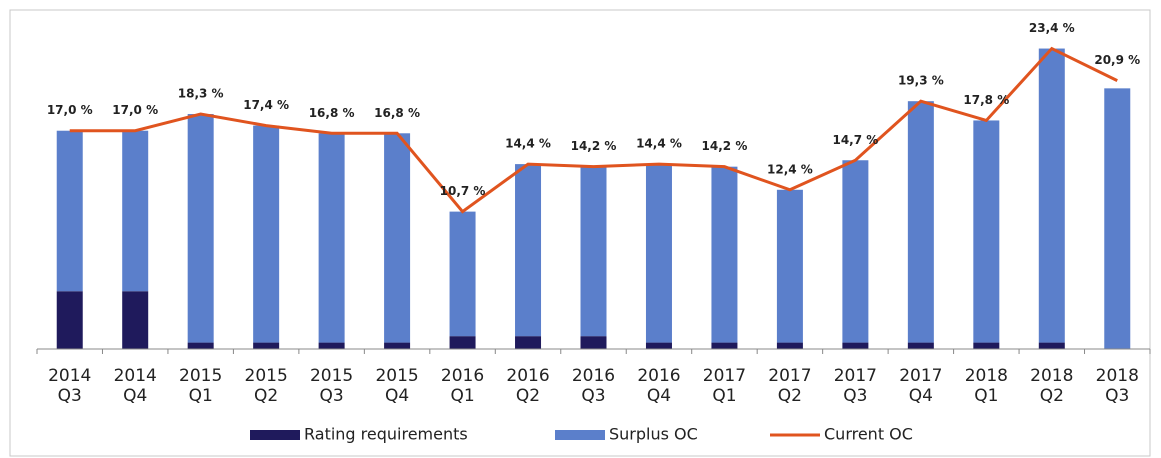  What do you see at coordinates (790, 169) in the screenshot?
I see `data-label: 12,4 %` at bounding box center [790, 169].